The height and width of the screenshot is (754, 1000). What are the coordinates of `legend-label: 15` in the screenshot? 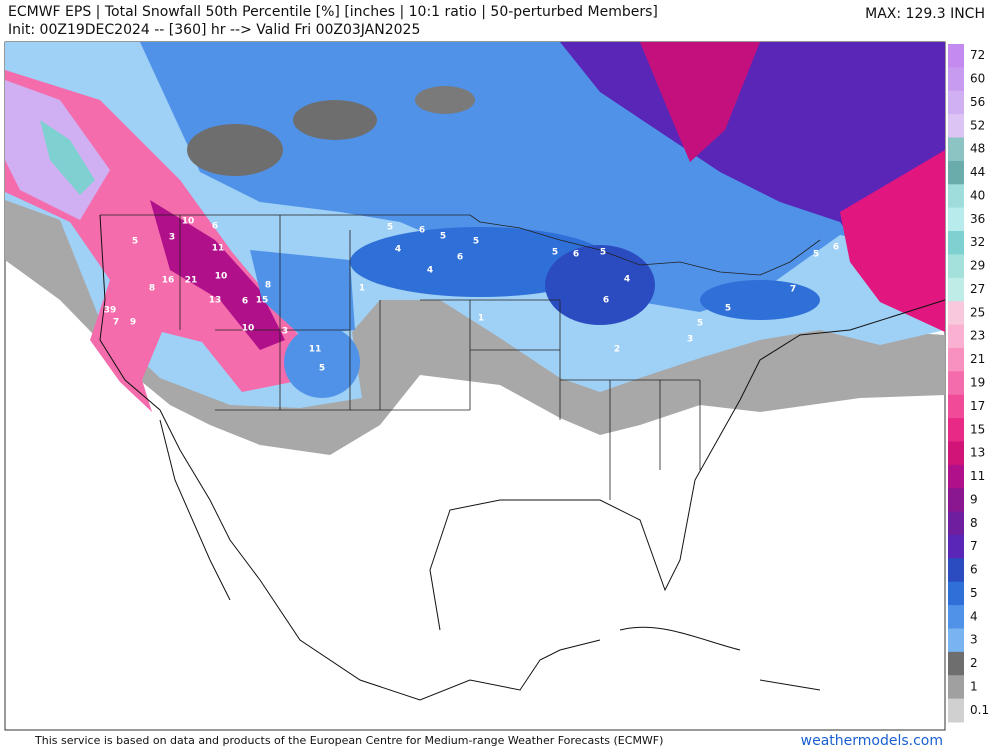 It's located at (977, 429).